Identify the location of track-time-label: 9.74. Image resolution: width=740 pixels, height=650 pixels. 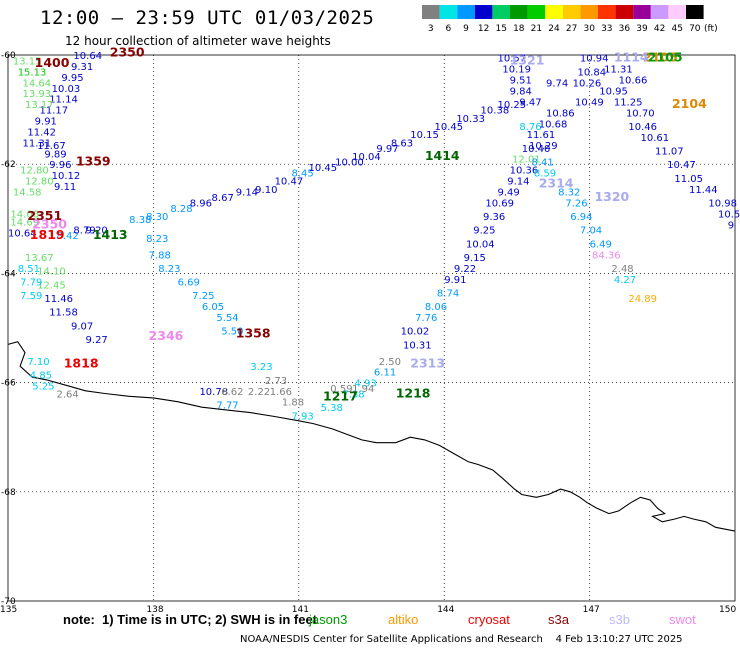
(557, 83).